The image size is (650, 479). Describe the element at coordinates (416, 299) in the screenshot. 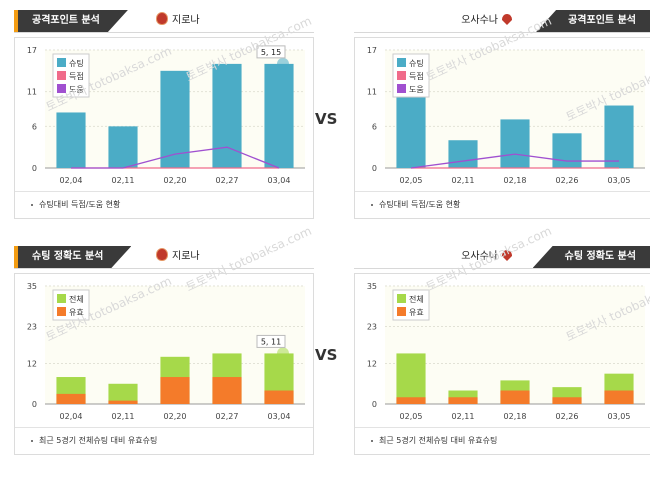

I see `legend-label: 전체` at that location.